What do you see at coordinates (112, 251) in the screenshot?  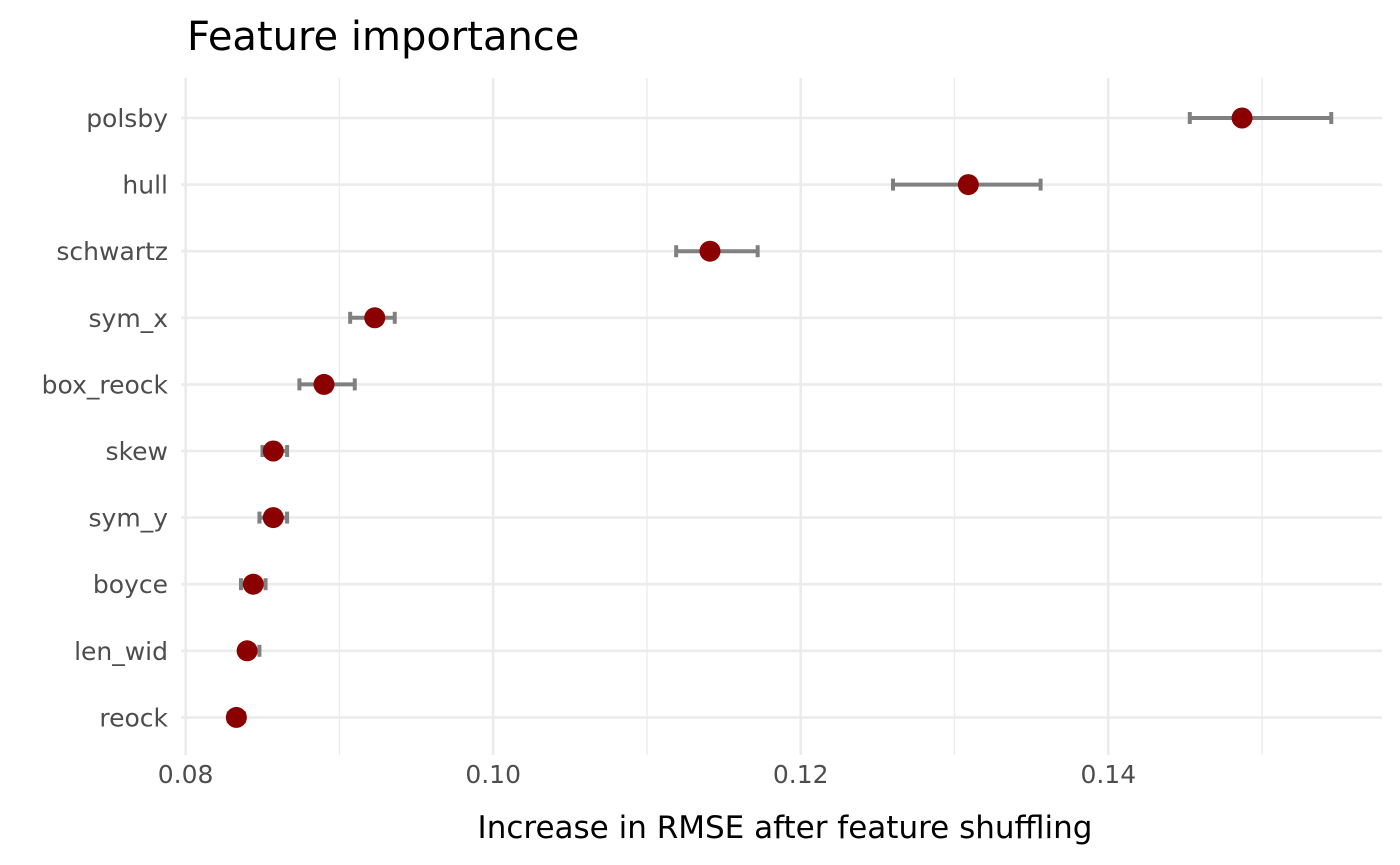 I see `y-tick-label-schwartz: schwartz` at bounding box center [112, 251].